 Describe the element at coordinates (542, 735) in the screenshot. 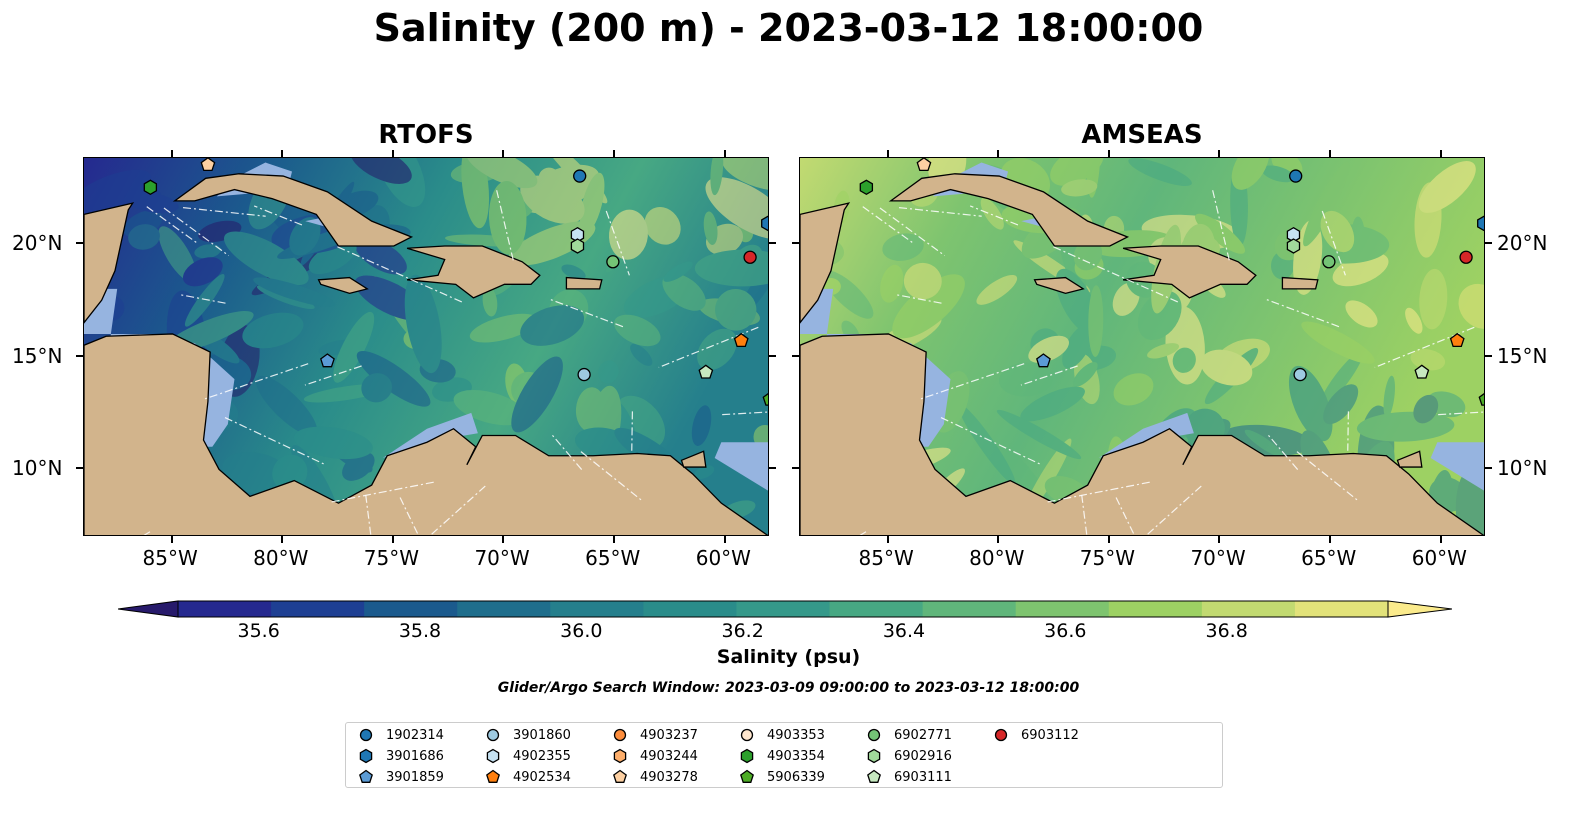

I see `legend-label: 3901860` at that location.